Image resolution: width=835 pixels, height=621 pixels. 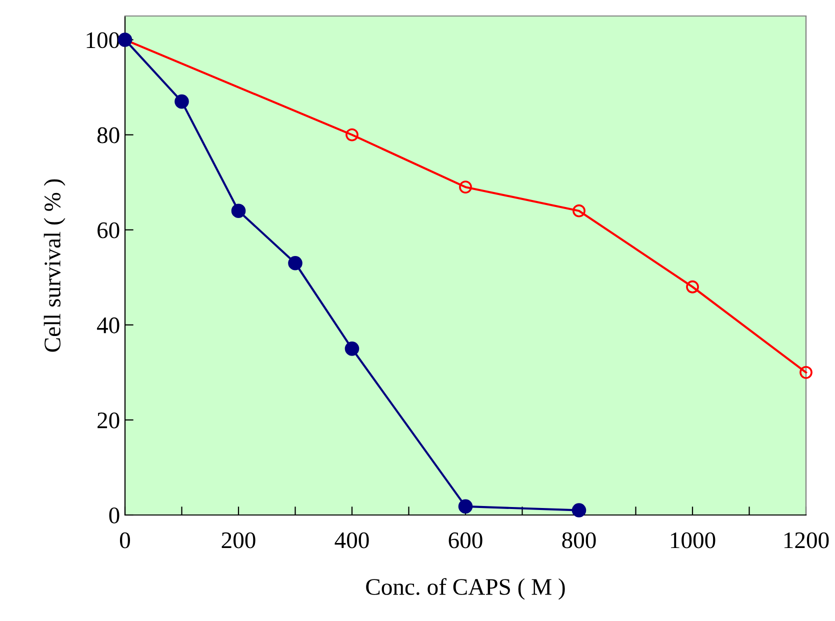 What do you see at coordinates (125, 540) in the screenshot?
I see `x-tick-label: 0` at bounding box center [125, 540].